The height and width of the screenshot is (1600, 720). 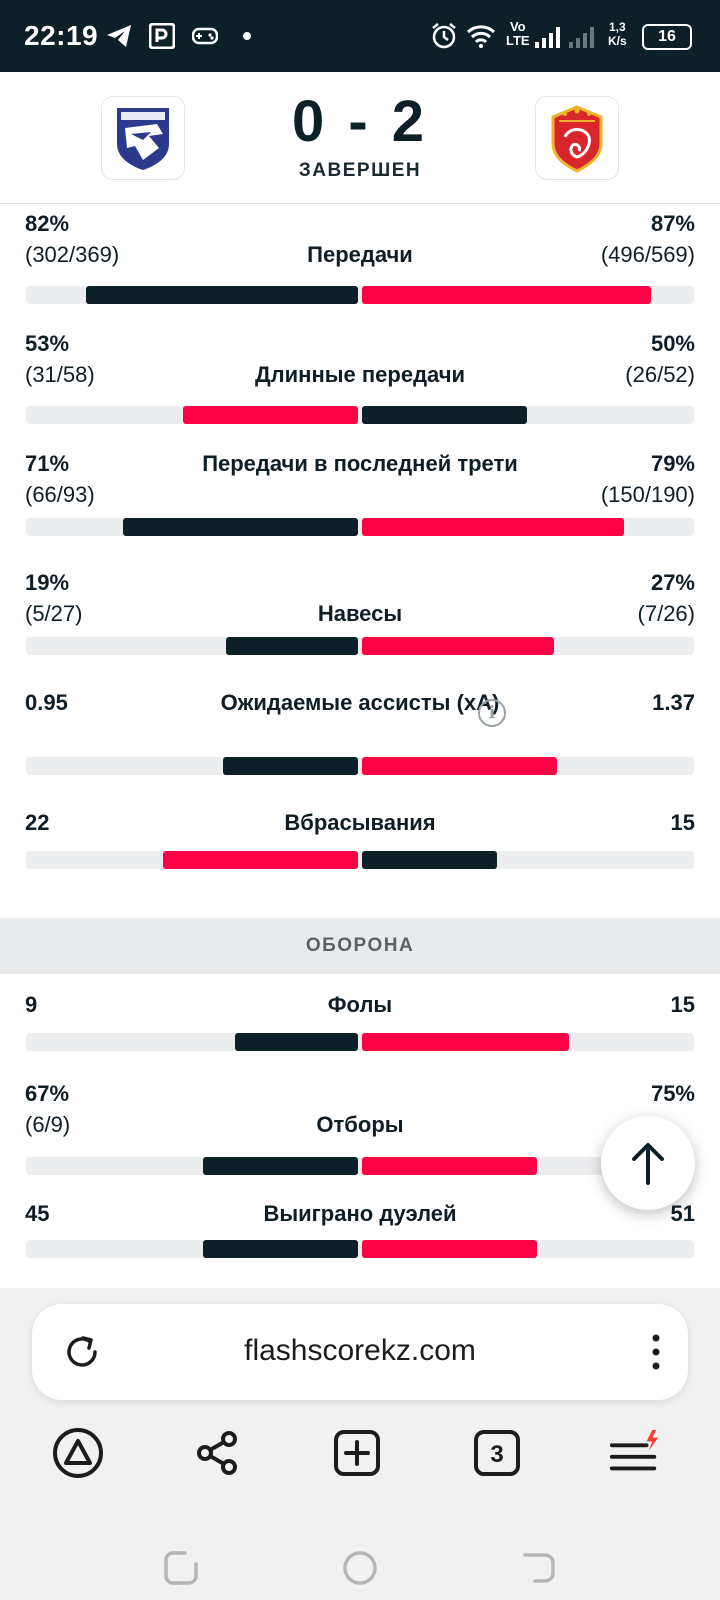 I want to click on away-value: 51, so click(x=683, y=1213).